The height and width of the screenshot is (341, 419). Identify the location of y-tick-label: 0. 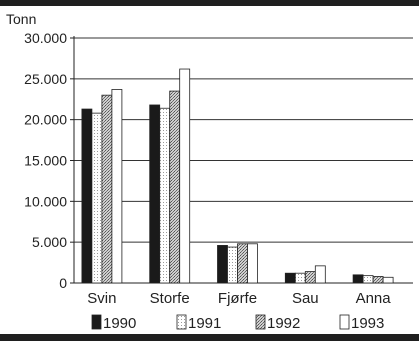
(63, 283).